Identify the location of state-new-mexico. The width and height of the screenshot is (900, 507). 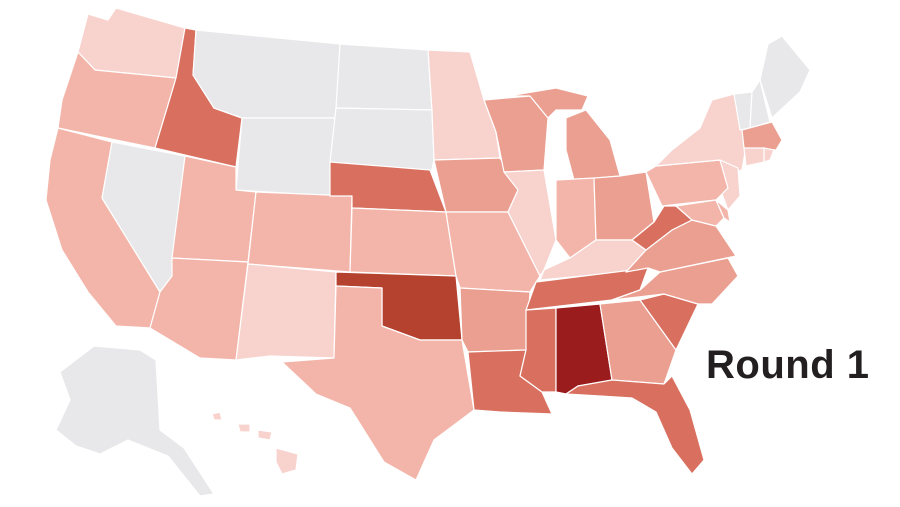
(286, 312).